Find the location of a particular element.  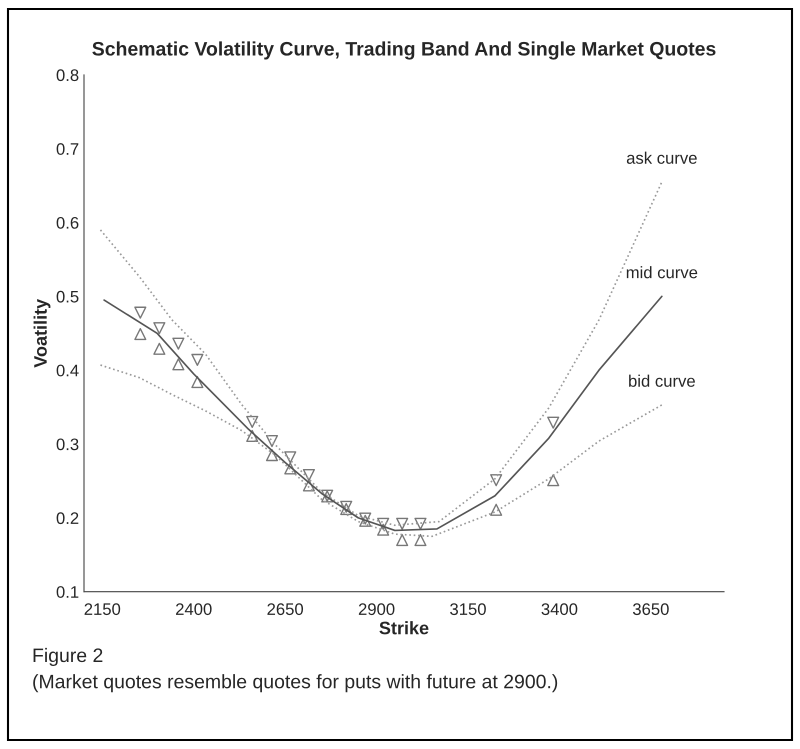

x-tick-label: 2400 is located at coordinates (194, 609).